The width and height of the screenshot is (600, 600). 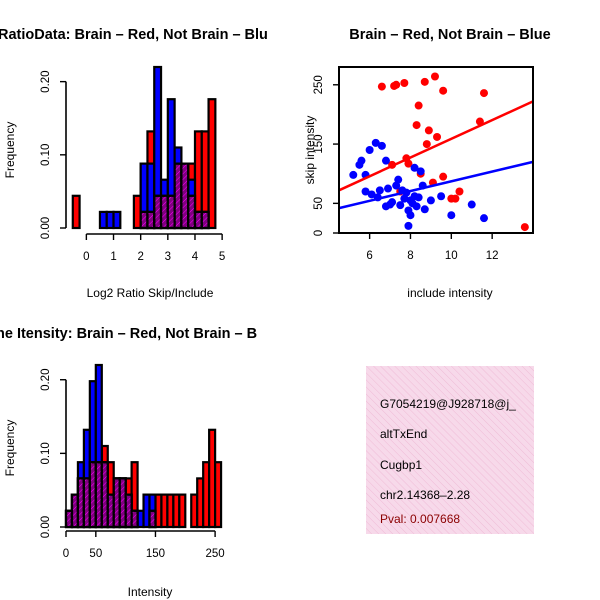 What do you see at coordinates (420, 519) in the screenshot?
I see `p-value: Pval: 0.007668` at bounding box center [420, 519].